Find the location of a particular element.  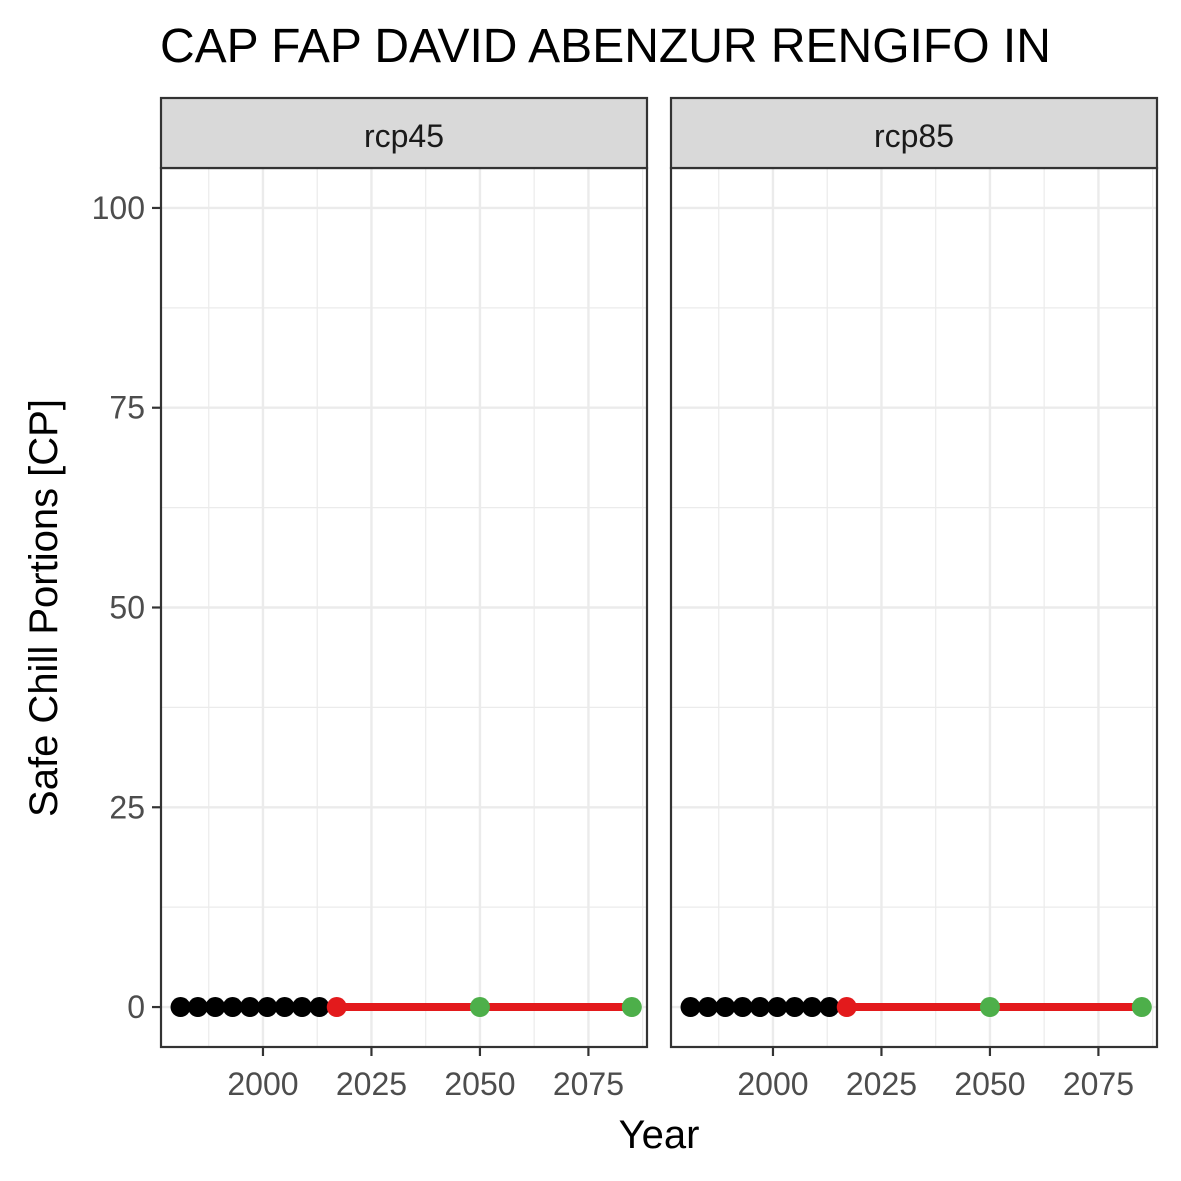

y-tick-label: 100 is located at coordinates (118, 208).